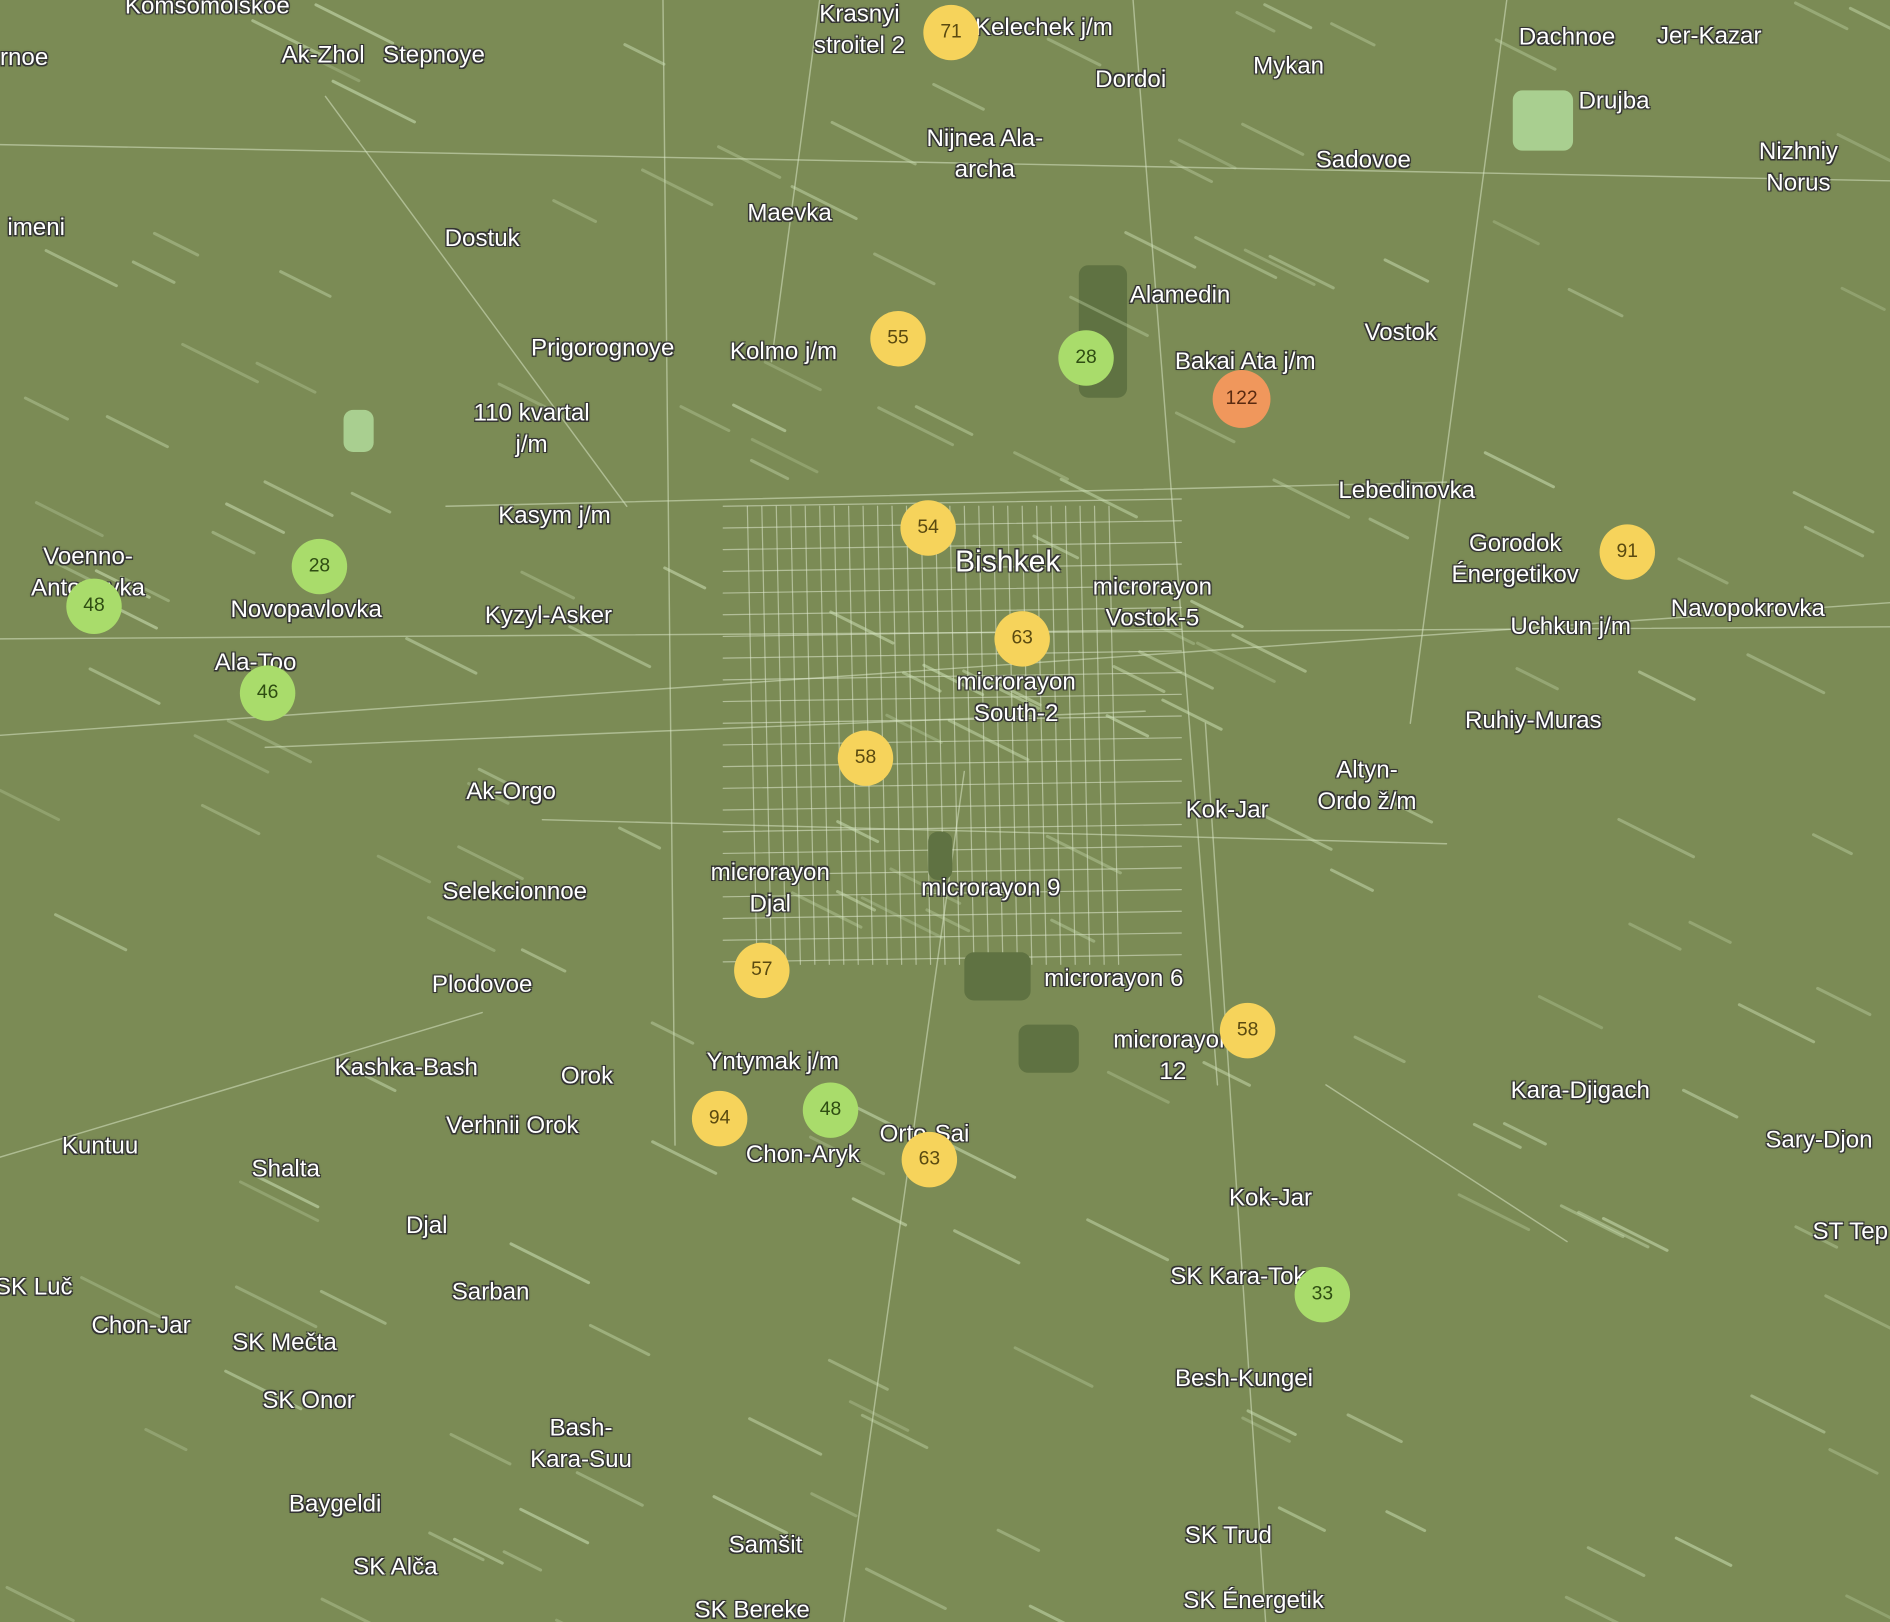 The height and width of the screenshot is (1622, 1890). Describe the element at coordinates (267, 693) in the screenshot. I see `aqi-station-marker: 46` at that location.